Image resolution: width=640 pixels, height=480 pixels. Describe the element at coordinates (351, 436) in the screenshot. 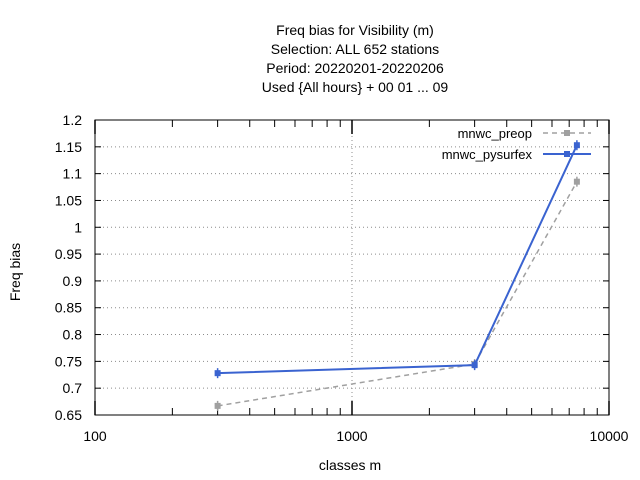

I see `x-tick-label: 1000` at that location.